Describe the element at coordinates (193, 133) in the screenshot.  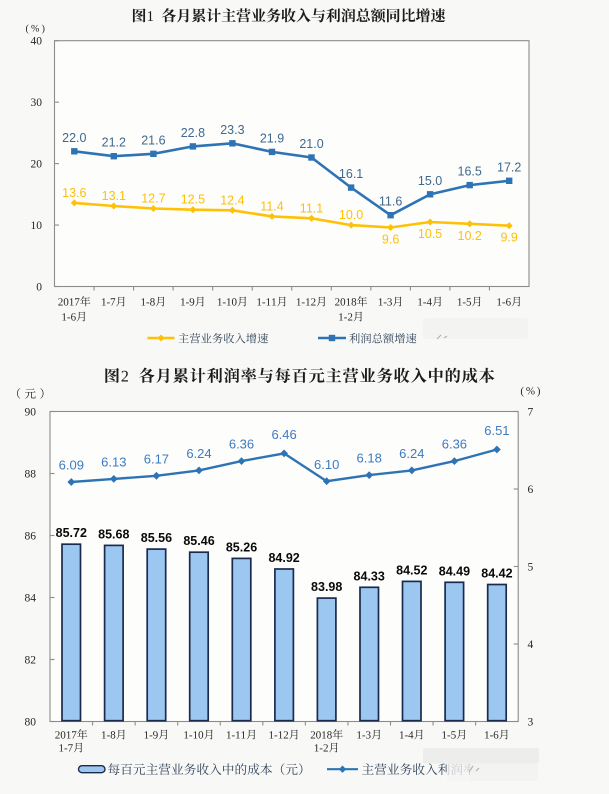
I see `svg-text: 22.8` at that location.